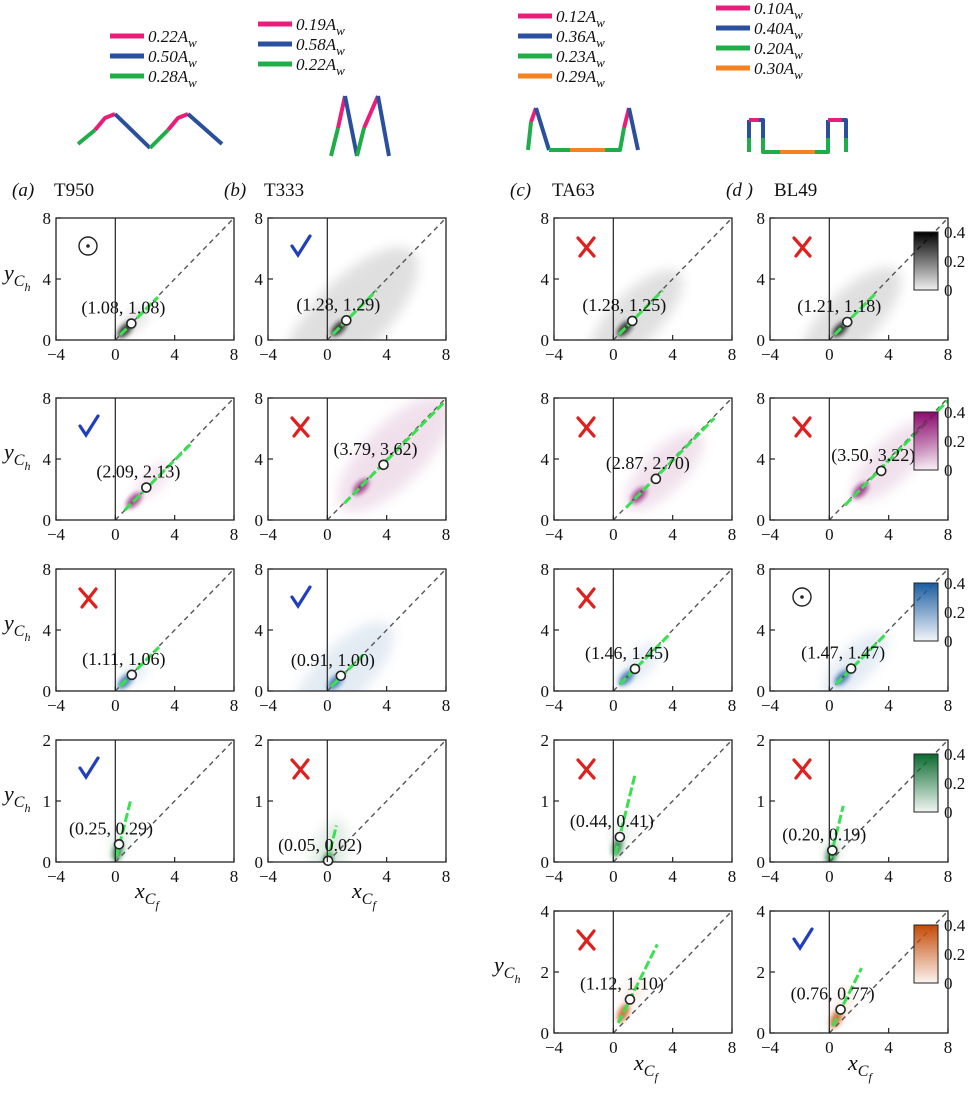 The image size is (971, 1101). Describe the element at coordinates (583, 129) in the screenshot. I see `shape-c` at that location.